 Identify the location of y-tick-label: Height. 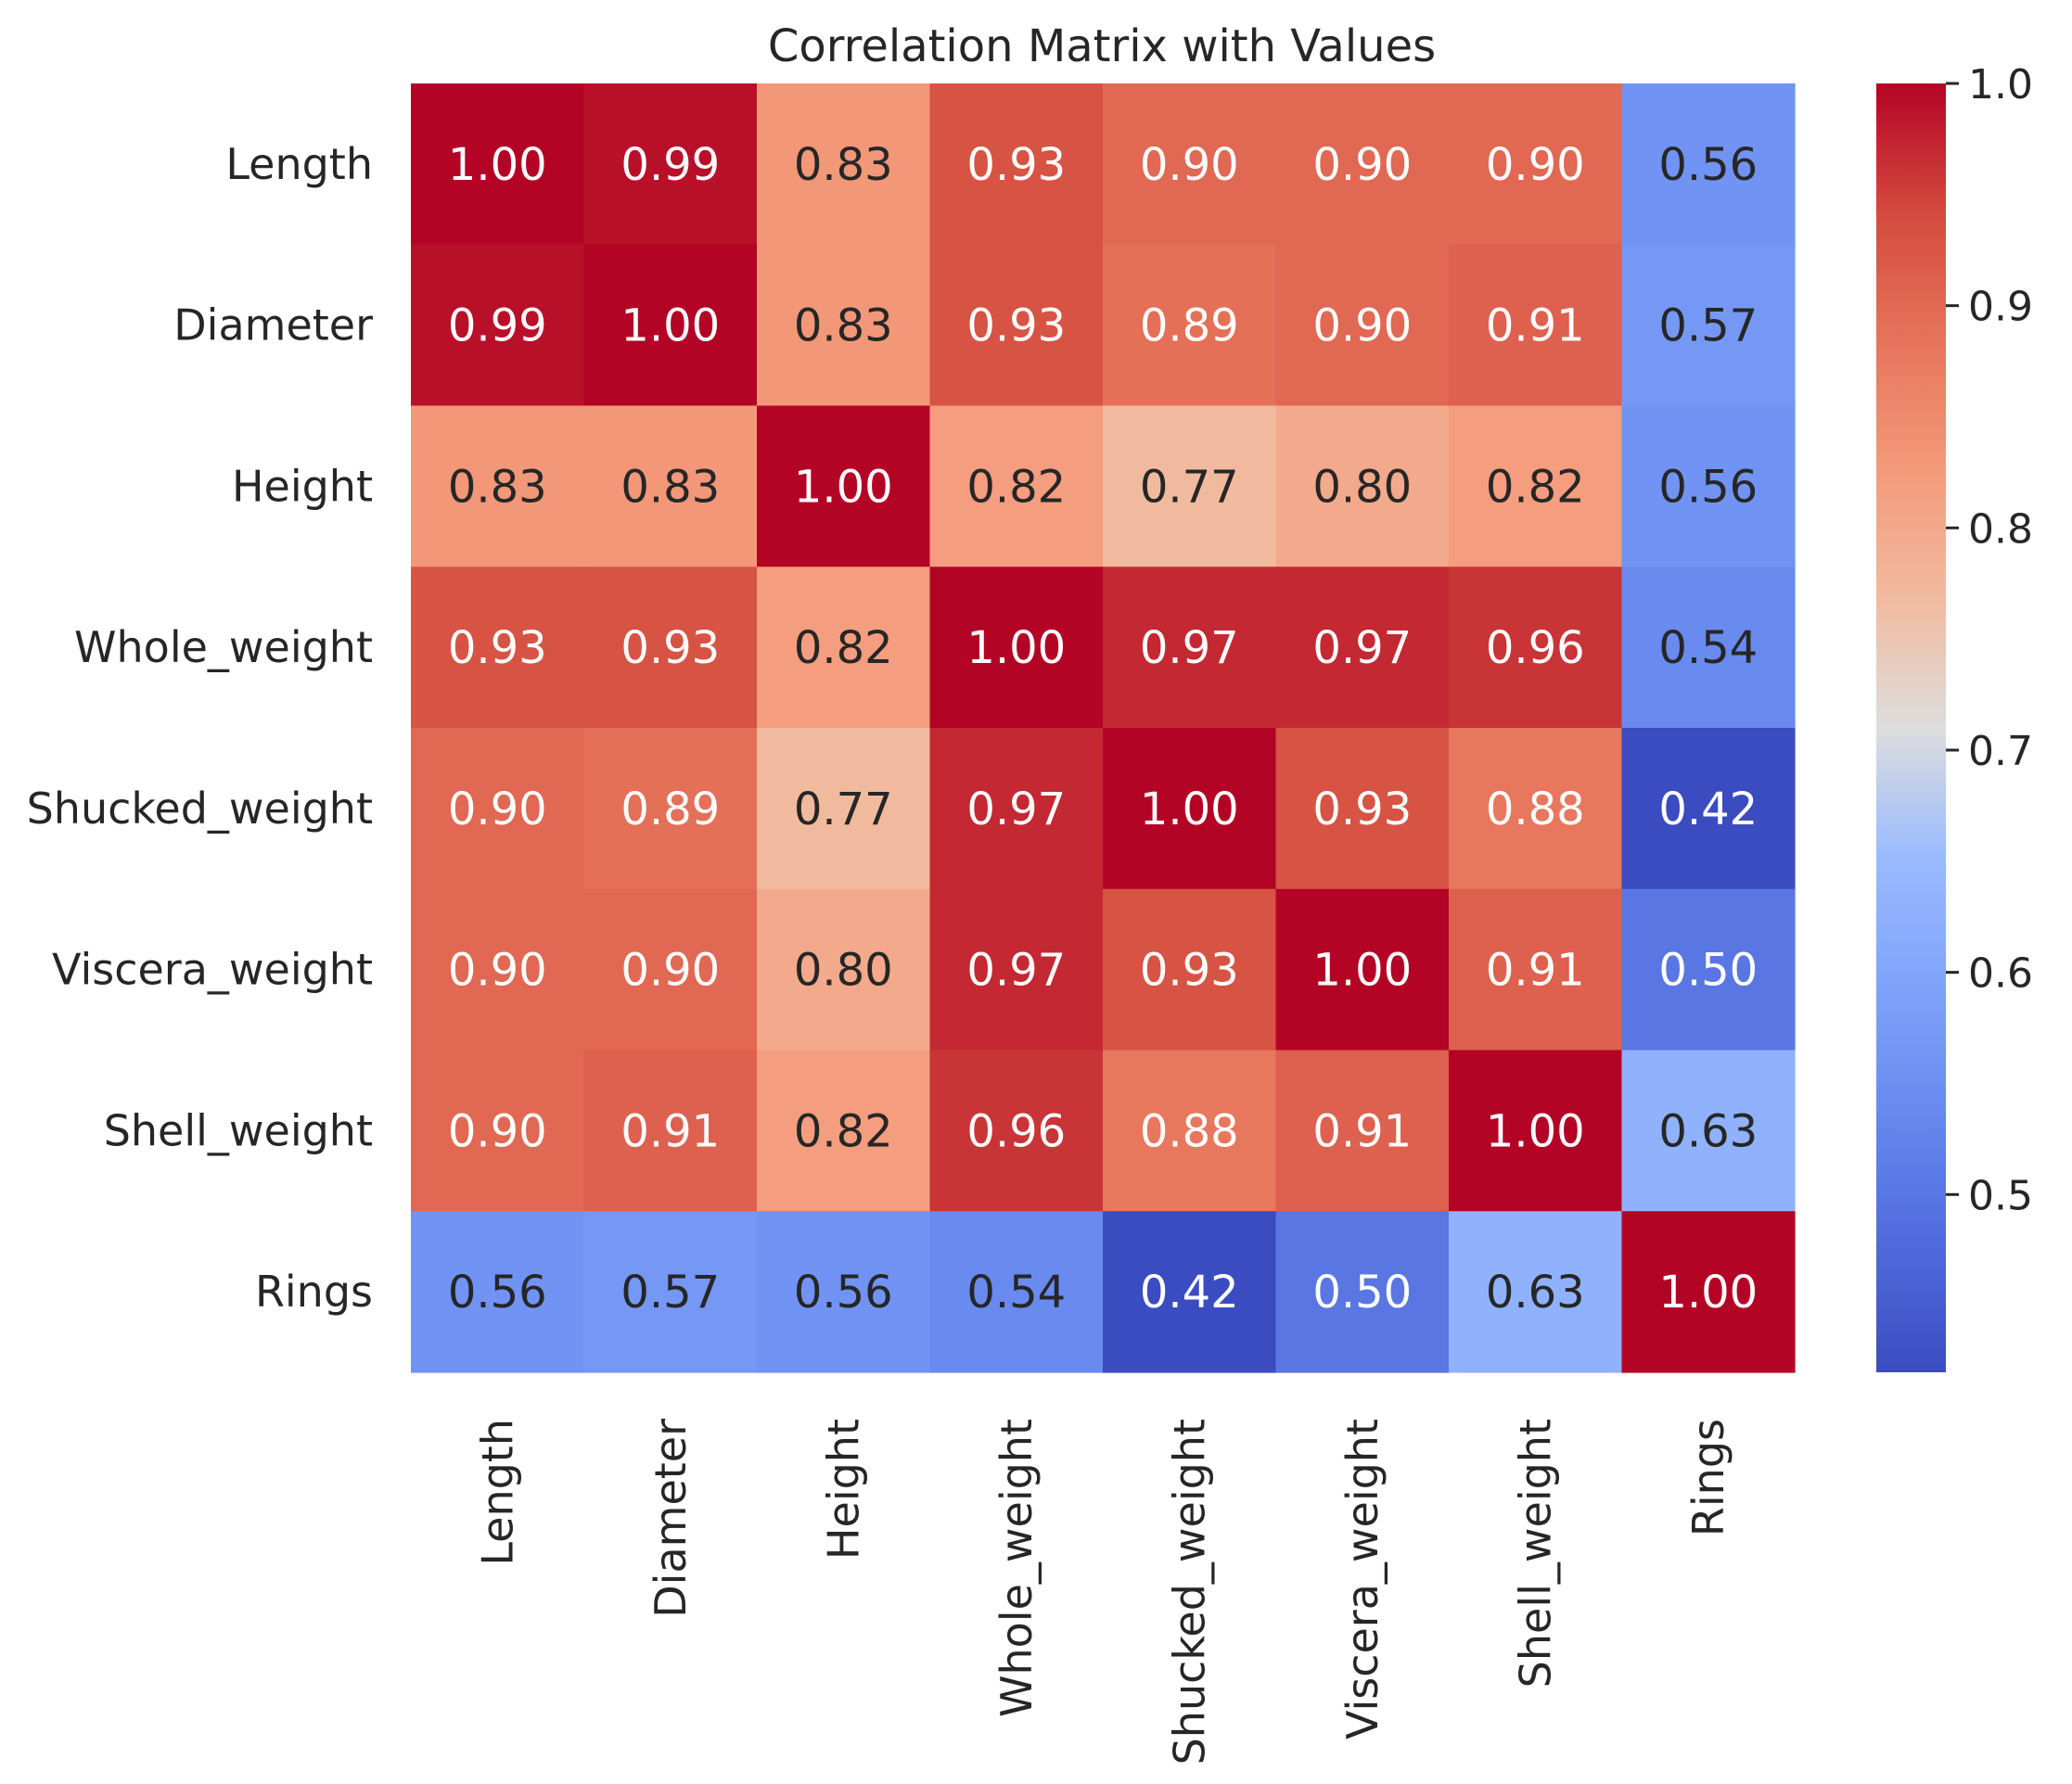
(302, 486).